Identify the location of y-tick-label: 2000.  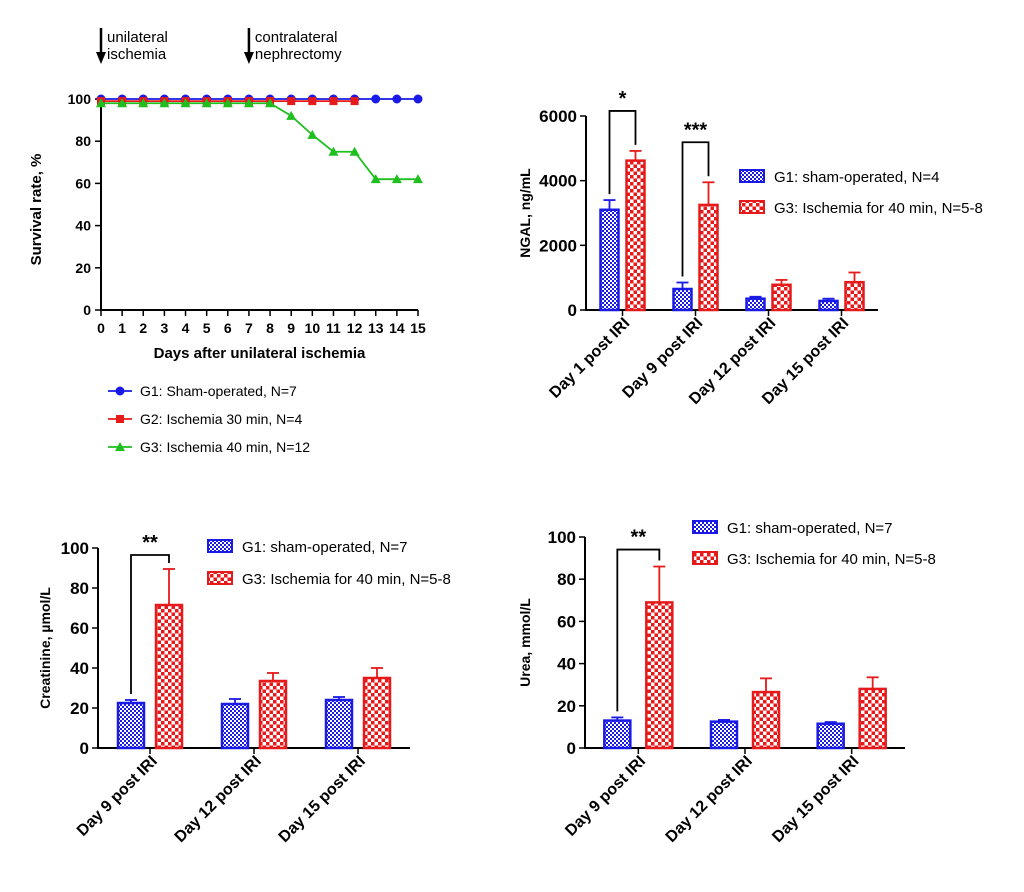
(558, 245).